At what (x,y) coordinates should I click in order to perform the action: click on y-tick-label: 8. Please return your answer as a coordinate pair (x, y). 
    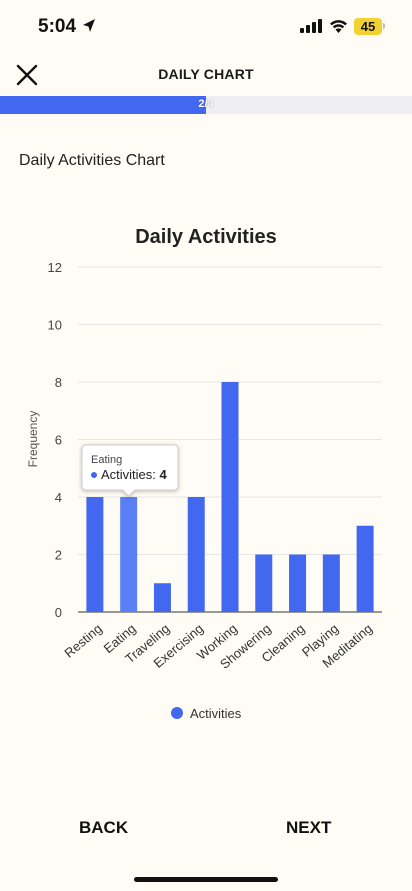
    Looking at the image, I should click on (58, 382).